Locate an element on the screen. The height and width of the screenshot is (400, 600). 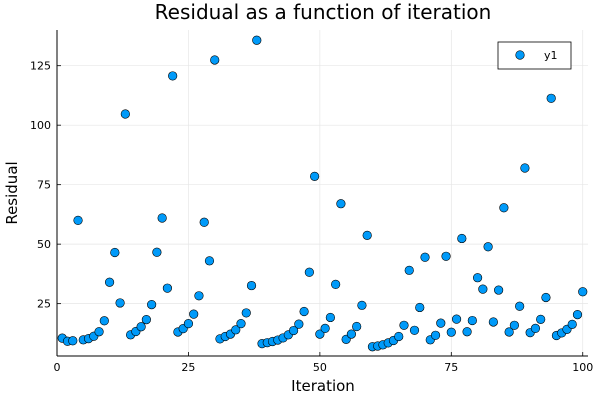
x-tick-label: 100 is located at coordinates (582, 367).